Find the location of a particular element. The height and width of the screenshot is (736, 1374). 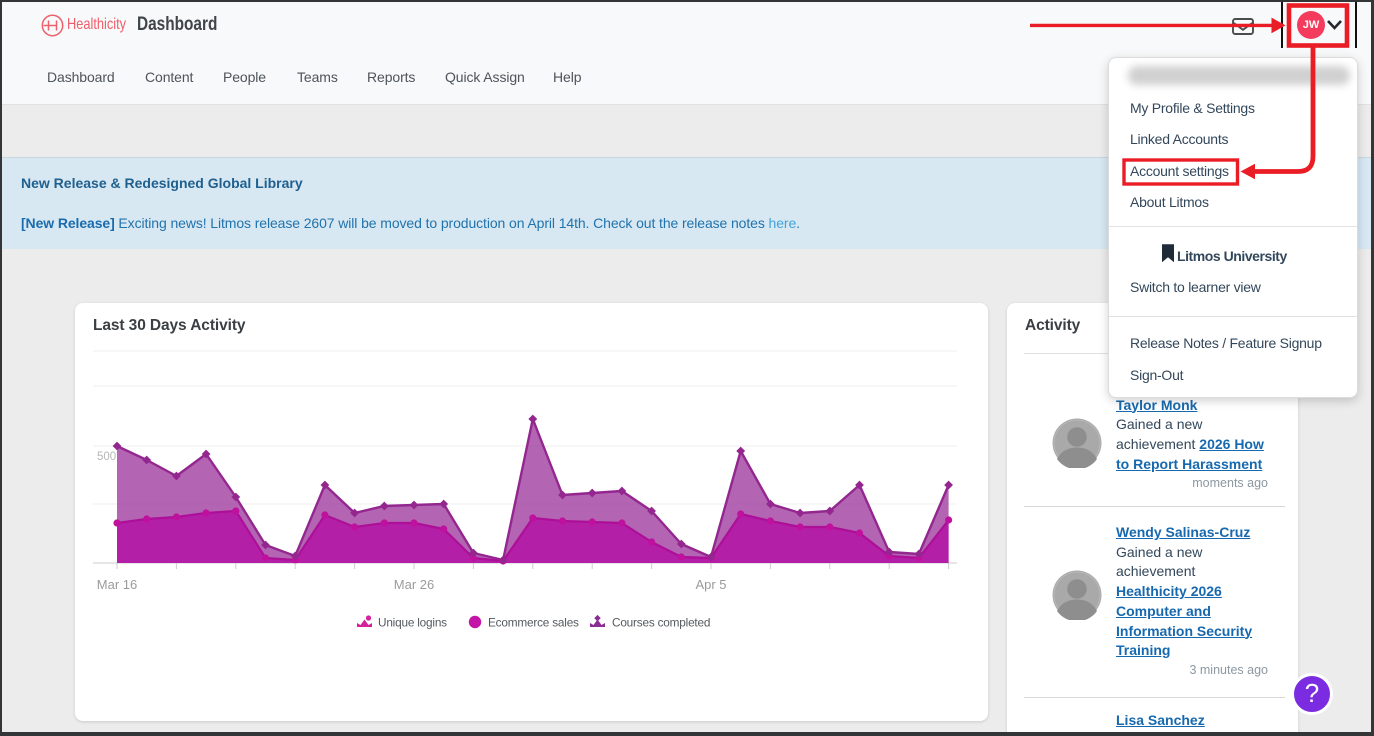

svg-text: Ecommerce sales is located at coordinates (533, 623).